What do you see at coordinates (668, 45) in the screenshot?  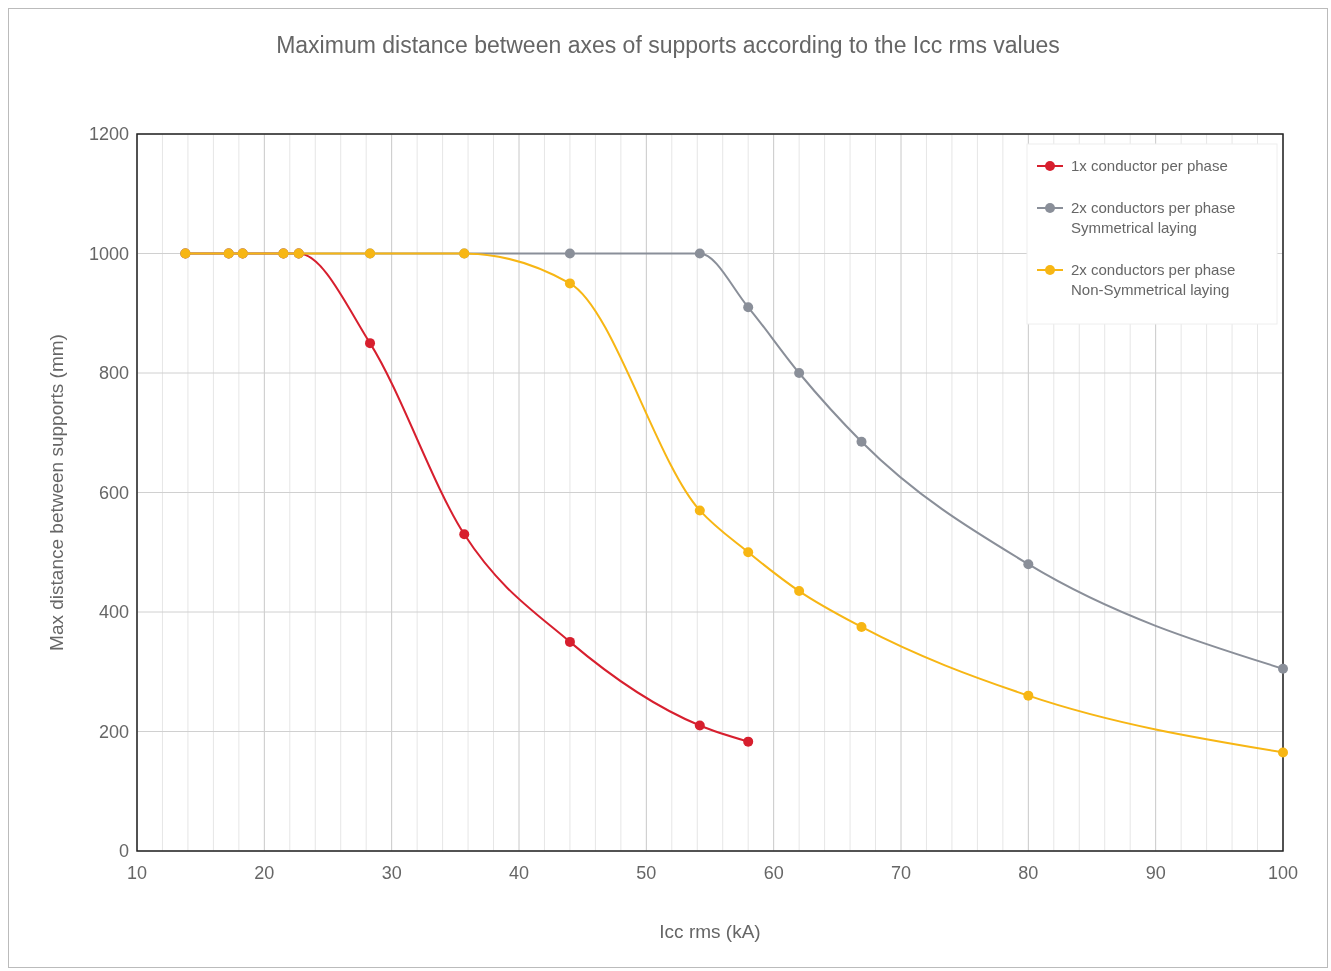 I see `chart-title: Maximum distance between axes of supports according to the Icc rms values` at bounding box center [668, 45].